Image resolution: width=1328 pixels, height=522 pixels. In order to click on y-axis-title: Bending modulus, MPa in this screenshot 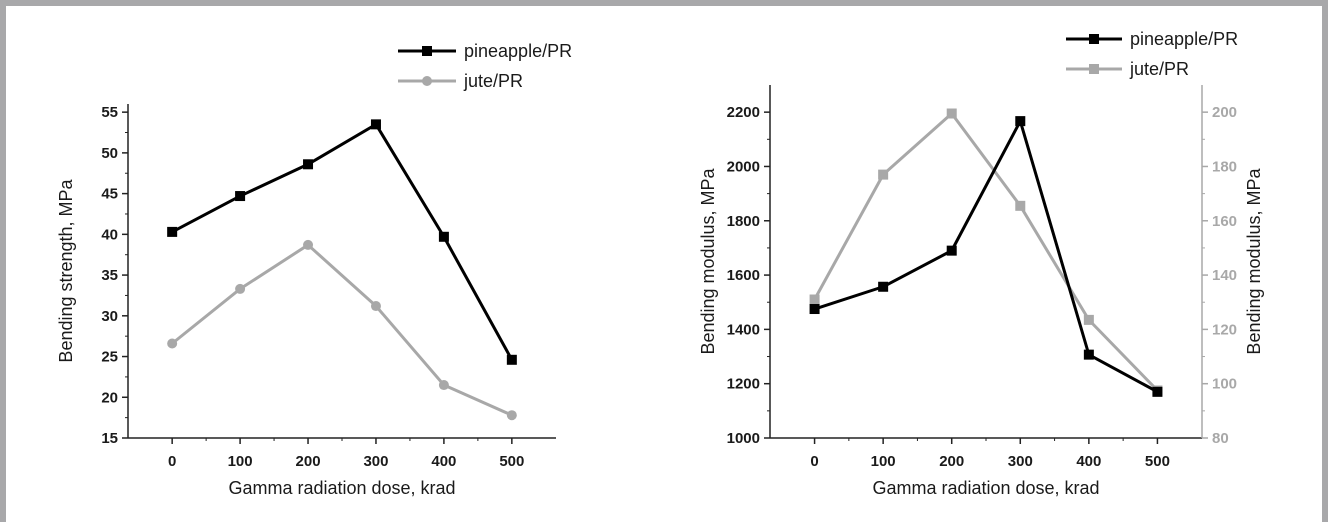, I will do `click(708, 260)`.